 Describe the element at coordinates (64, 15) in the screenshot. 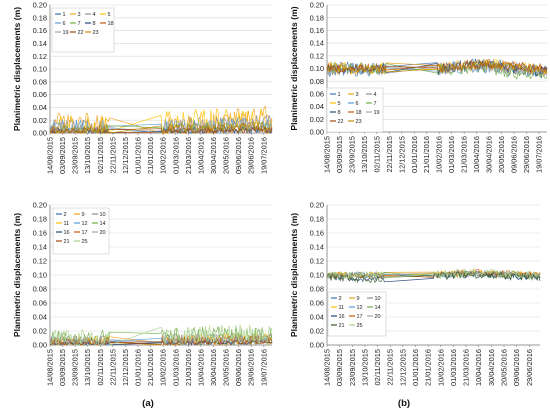

I see `legend-label: 1` at that location.